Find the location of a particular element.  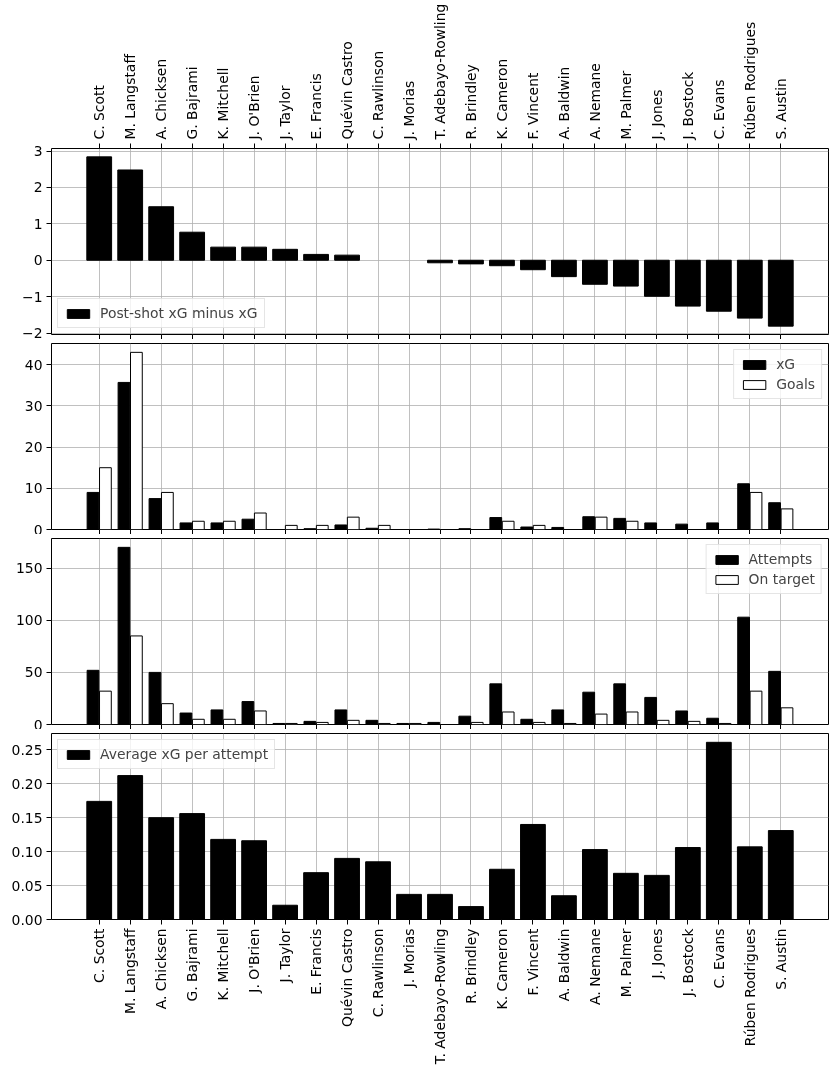

y-tick-label: 40 is located at coordinates (33, 364).